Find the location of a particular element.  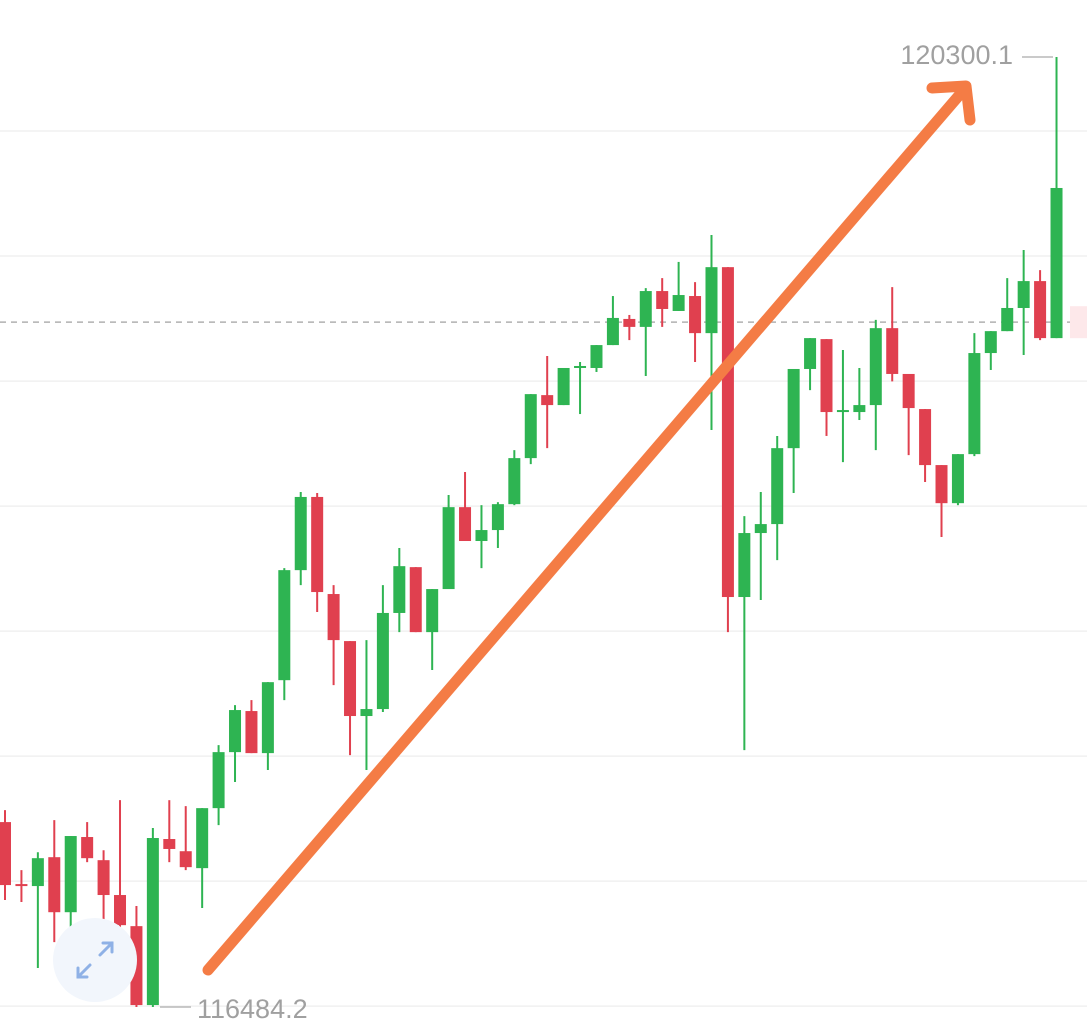

arrow-head is located at coordinates (951, 103).